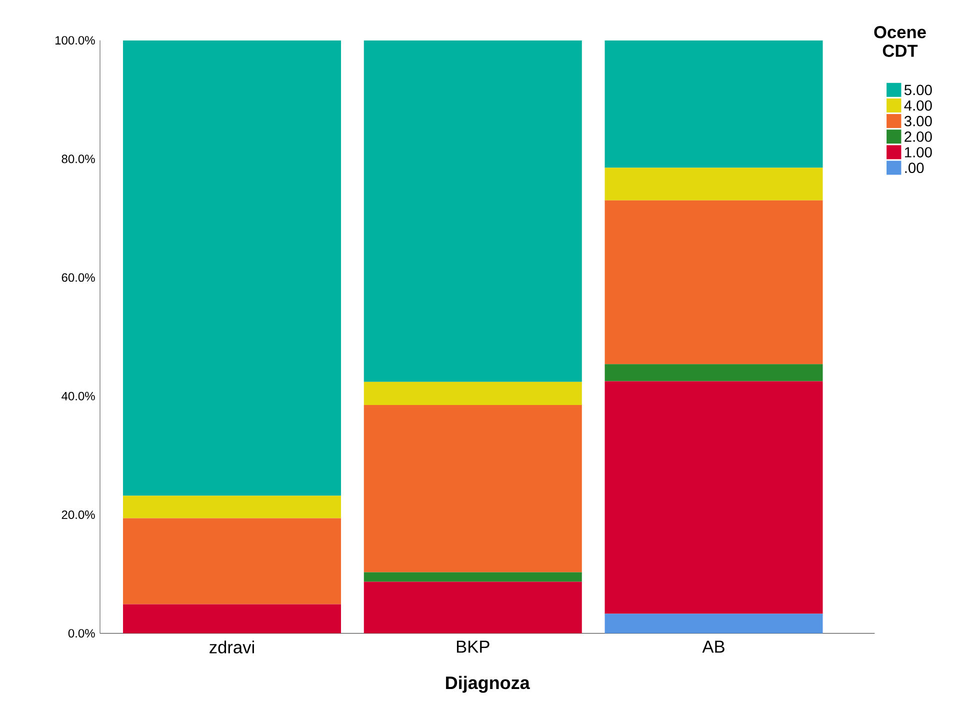  What do you see at coordinates (78, 514) in the screenshot?
I see `y-tick-label: 20.0%` at bounding box center [78, 514].